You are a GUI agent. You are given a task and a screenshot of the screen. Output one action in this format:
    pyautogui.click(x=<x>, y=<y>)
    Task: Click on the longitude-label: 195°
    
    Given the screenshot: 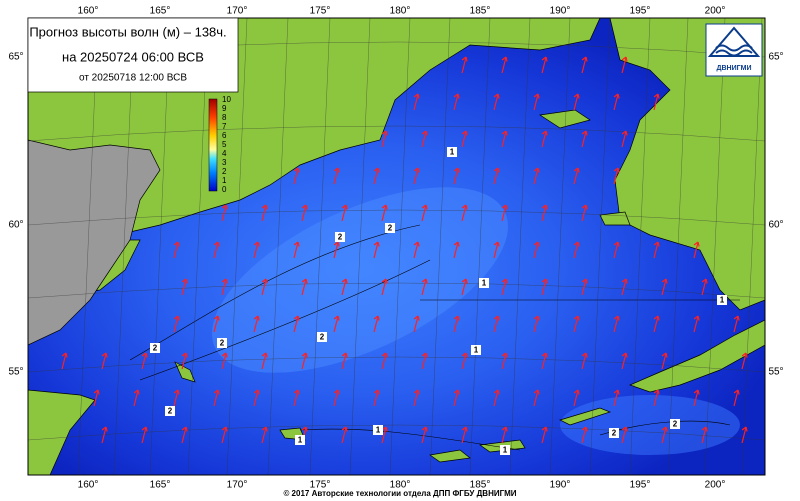 What is the action you would take?
    pyautogui.click(x=640, y=11)
    